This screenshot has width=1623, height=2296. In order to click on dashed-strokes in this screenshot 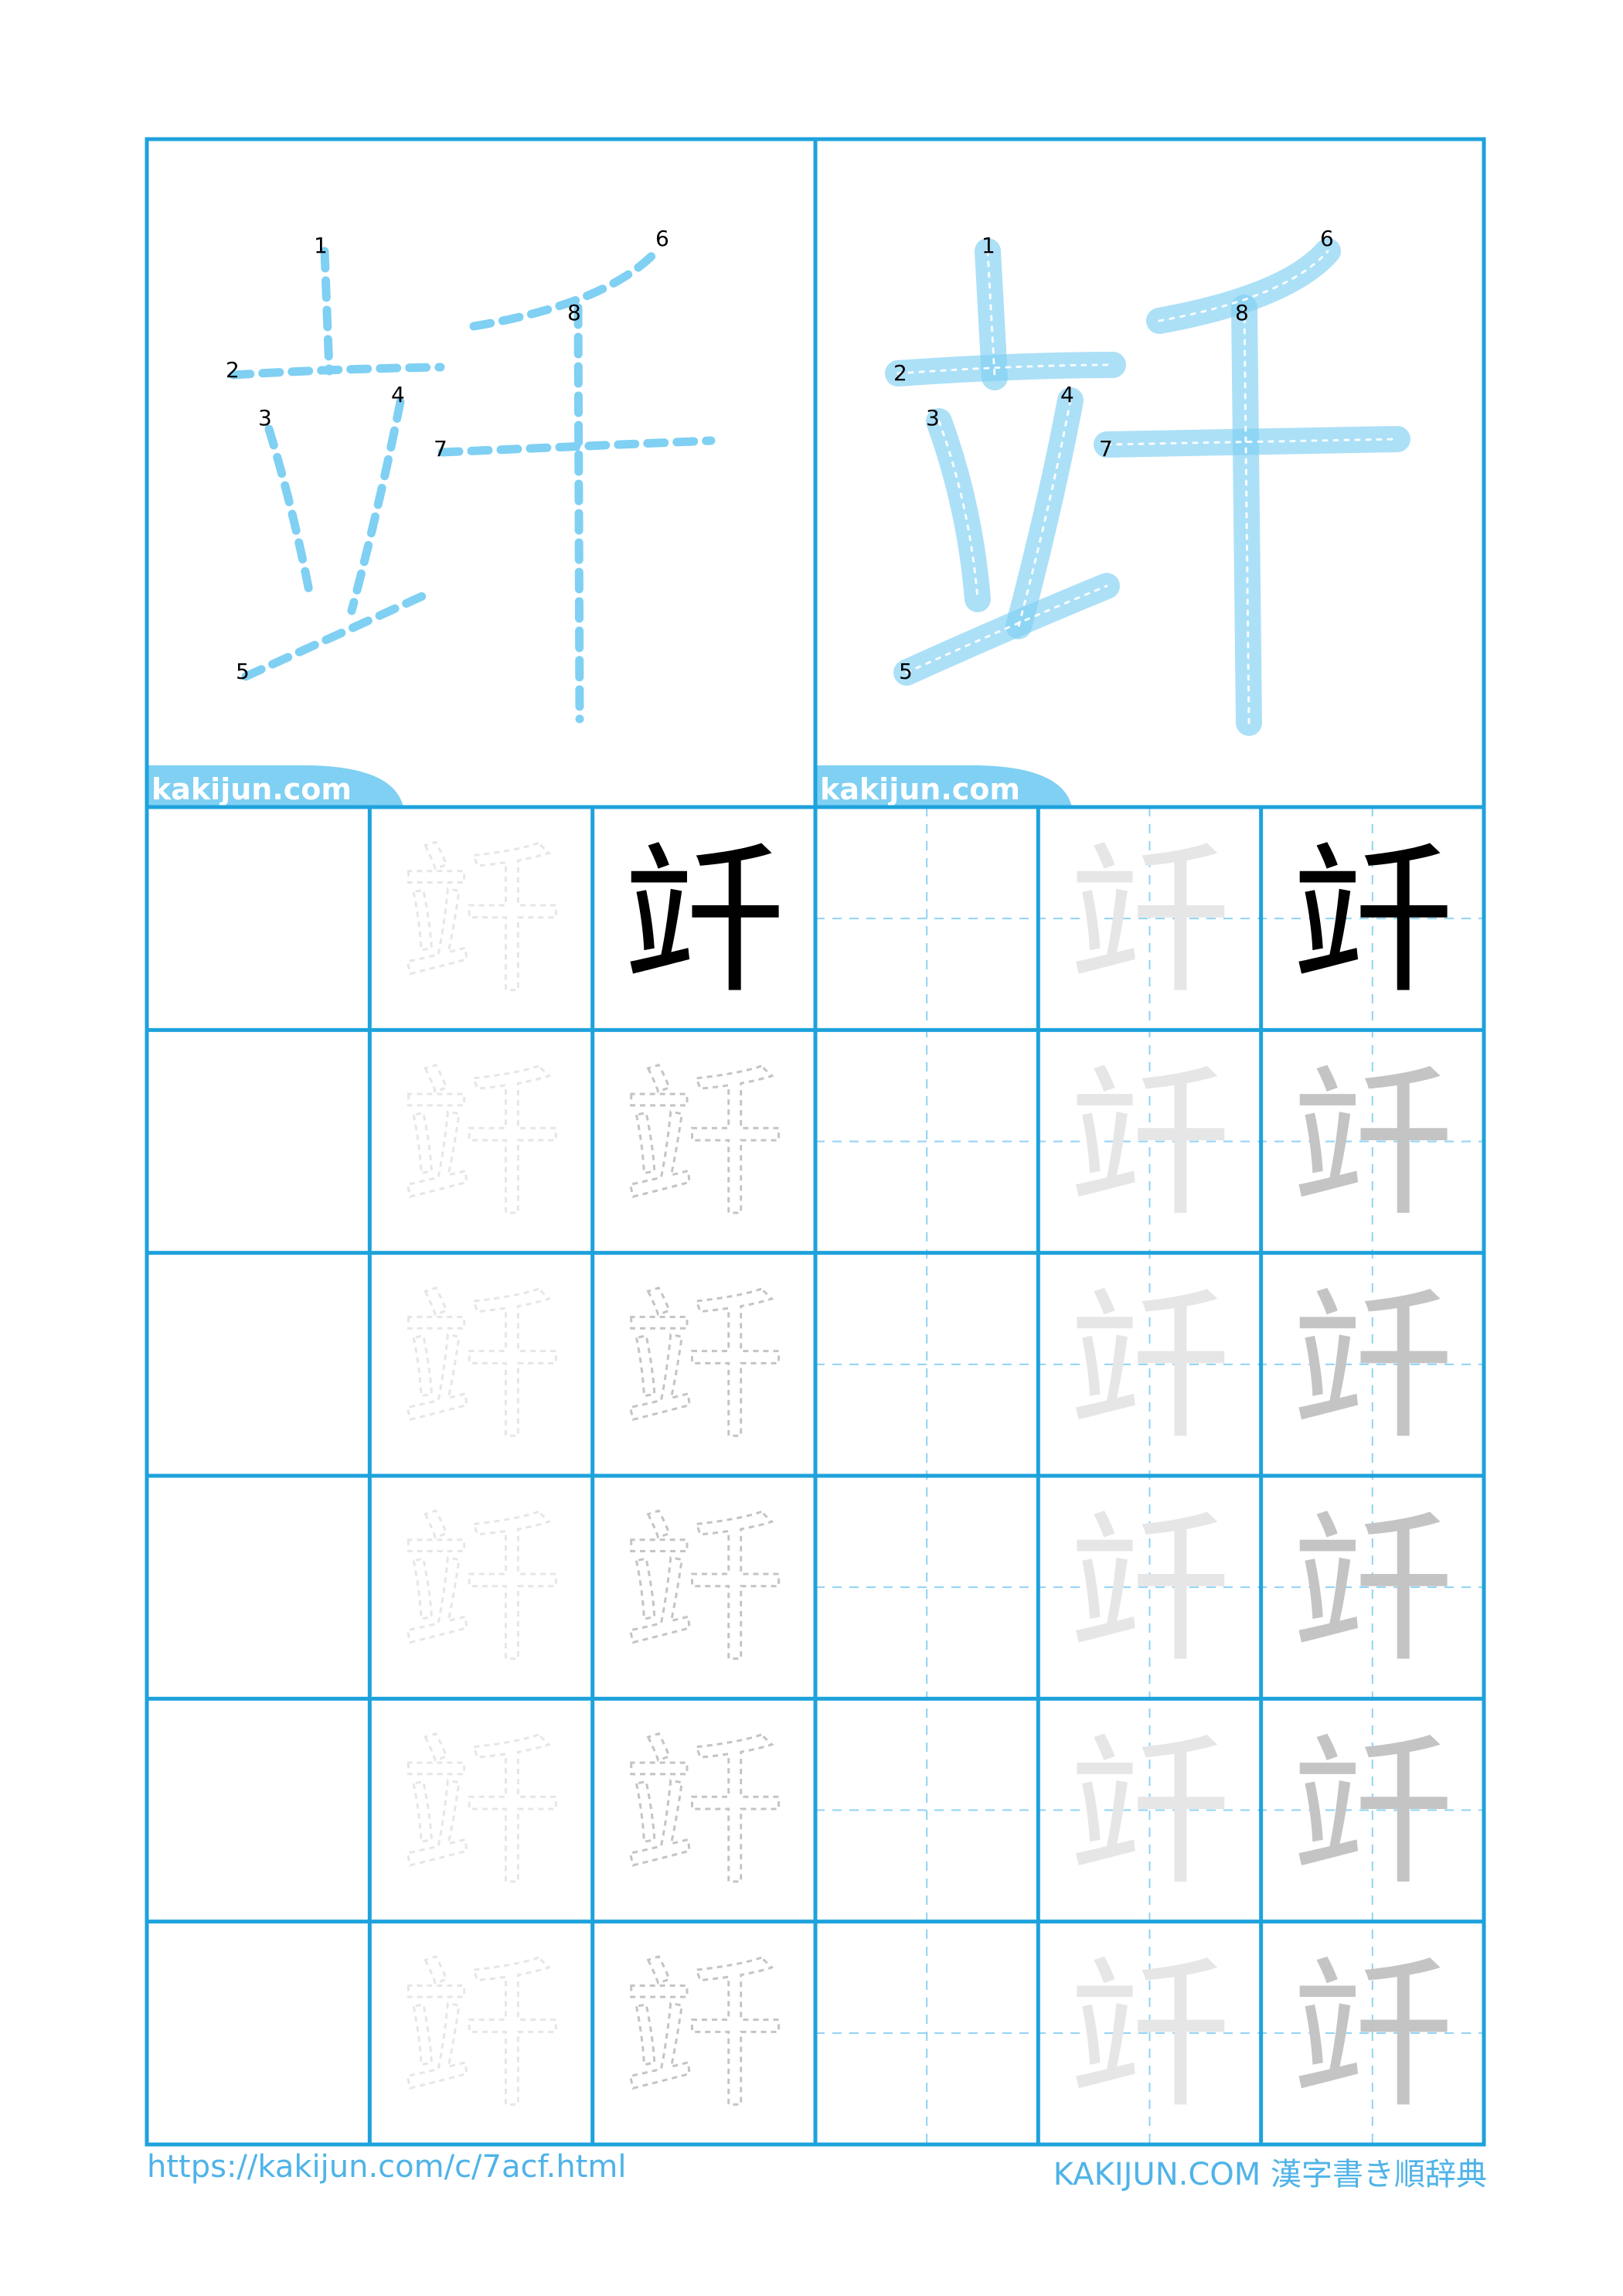, I will do `click(472, 484)`.